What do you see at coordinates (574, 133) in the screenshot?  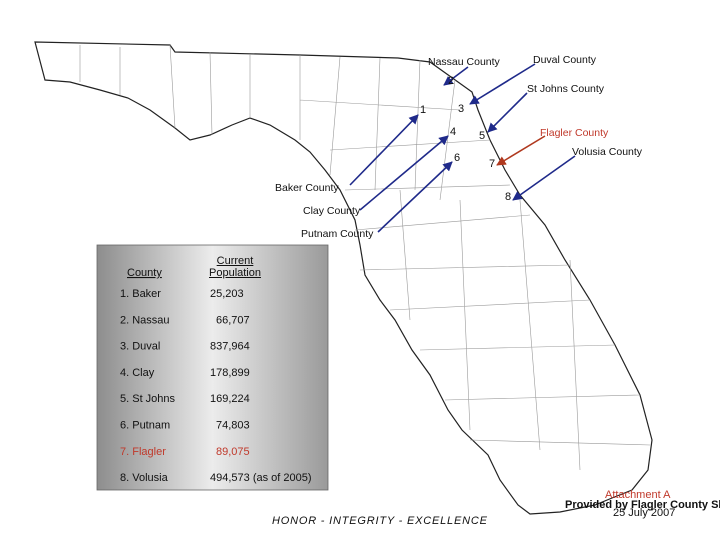 I see `county-label: Flagler County` at bounding box center [574, 133].